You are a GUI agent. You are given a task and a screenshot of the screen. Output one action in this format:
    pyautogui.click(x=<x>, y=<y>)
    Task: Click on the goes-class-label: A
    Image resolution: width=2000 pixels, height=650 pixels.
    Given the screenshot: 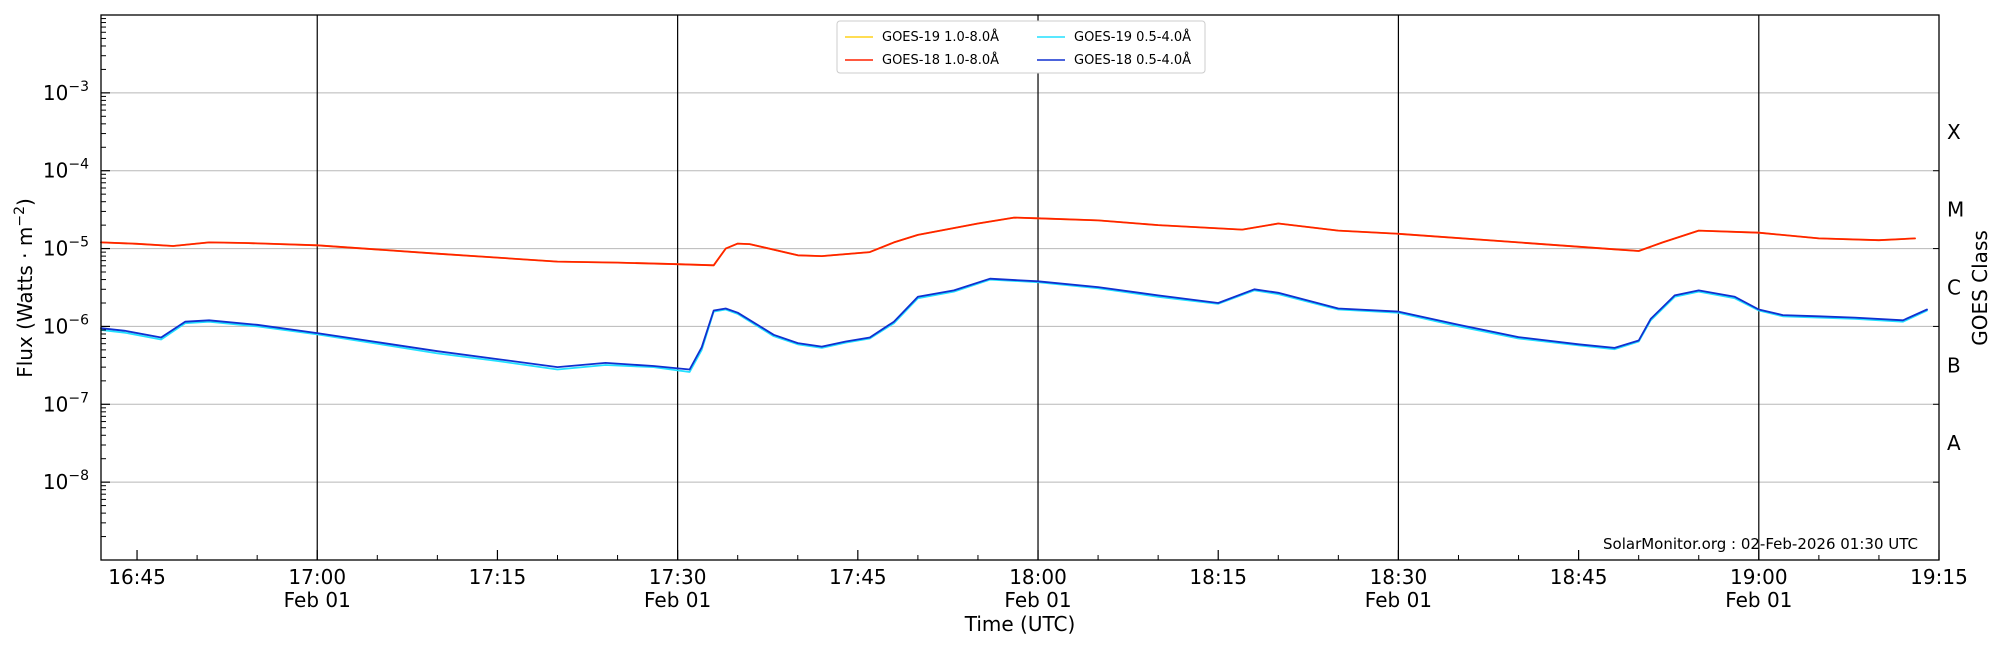 What is the action you would take?
    pyautogui.click(x=1954, y=443)
    